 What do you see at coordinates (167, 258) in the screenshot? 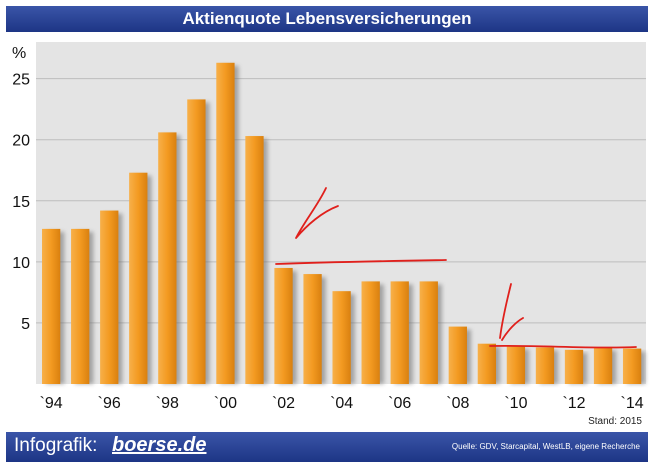
I see `bar-1998` at bounding box center [167, 258].